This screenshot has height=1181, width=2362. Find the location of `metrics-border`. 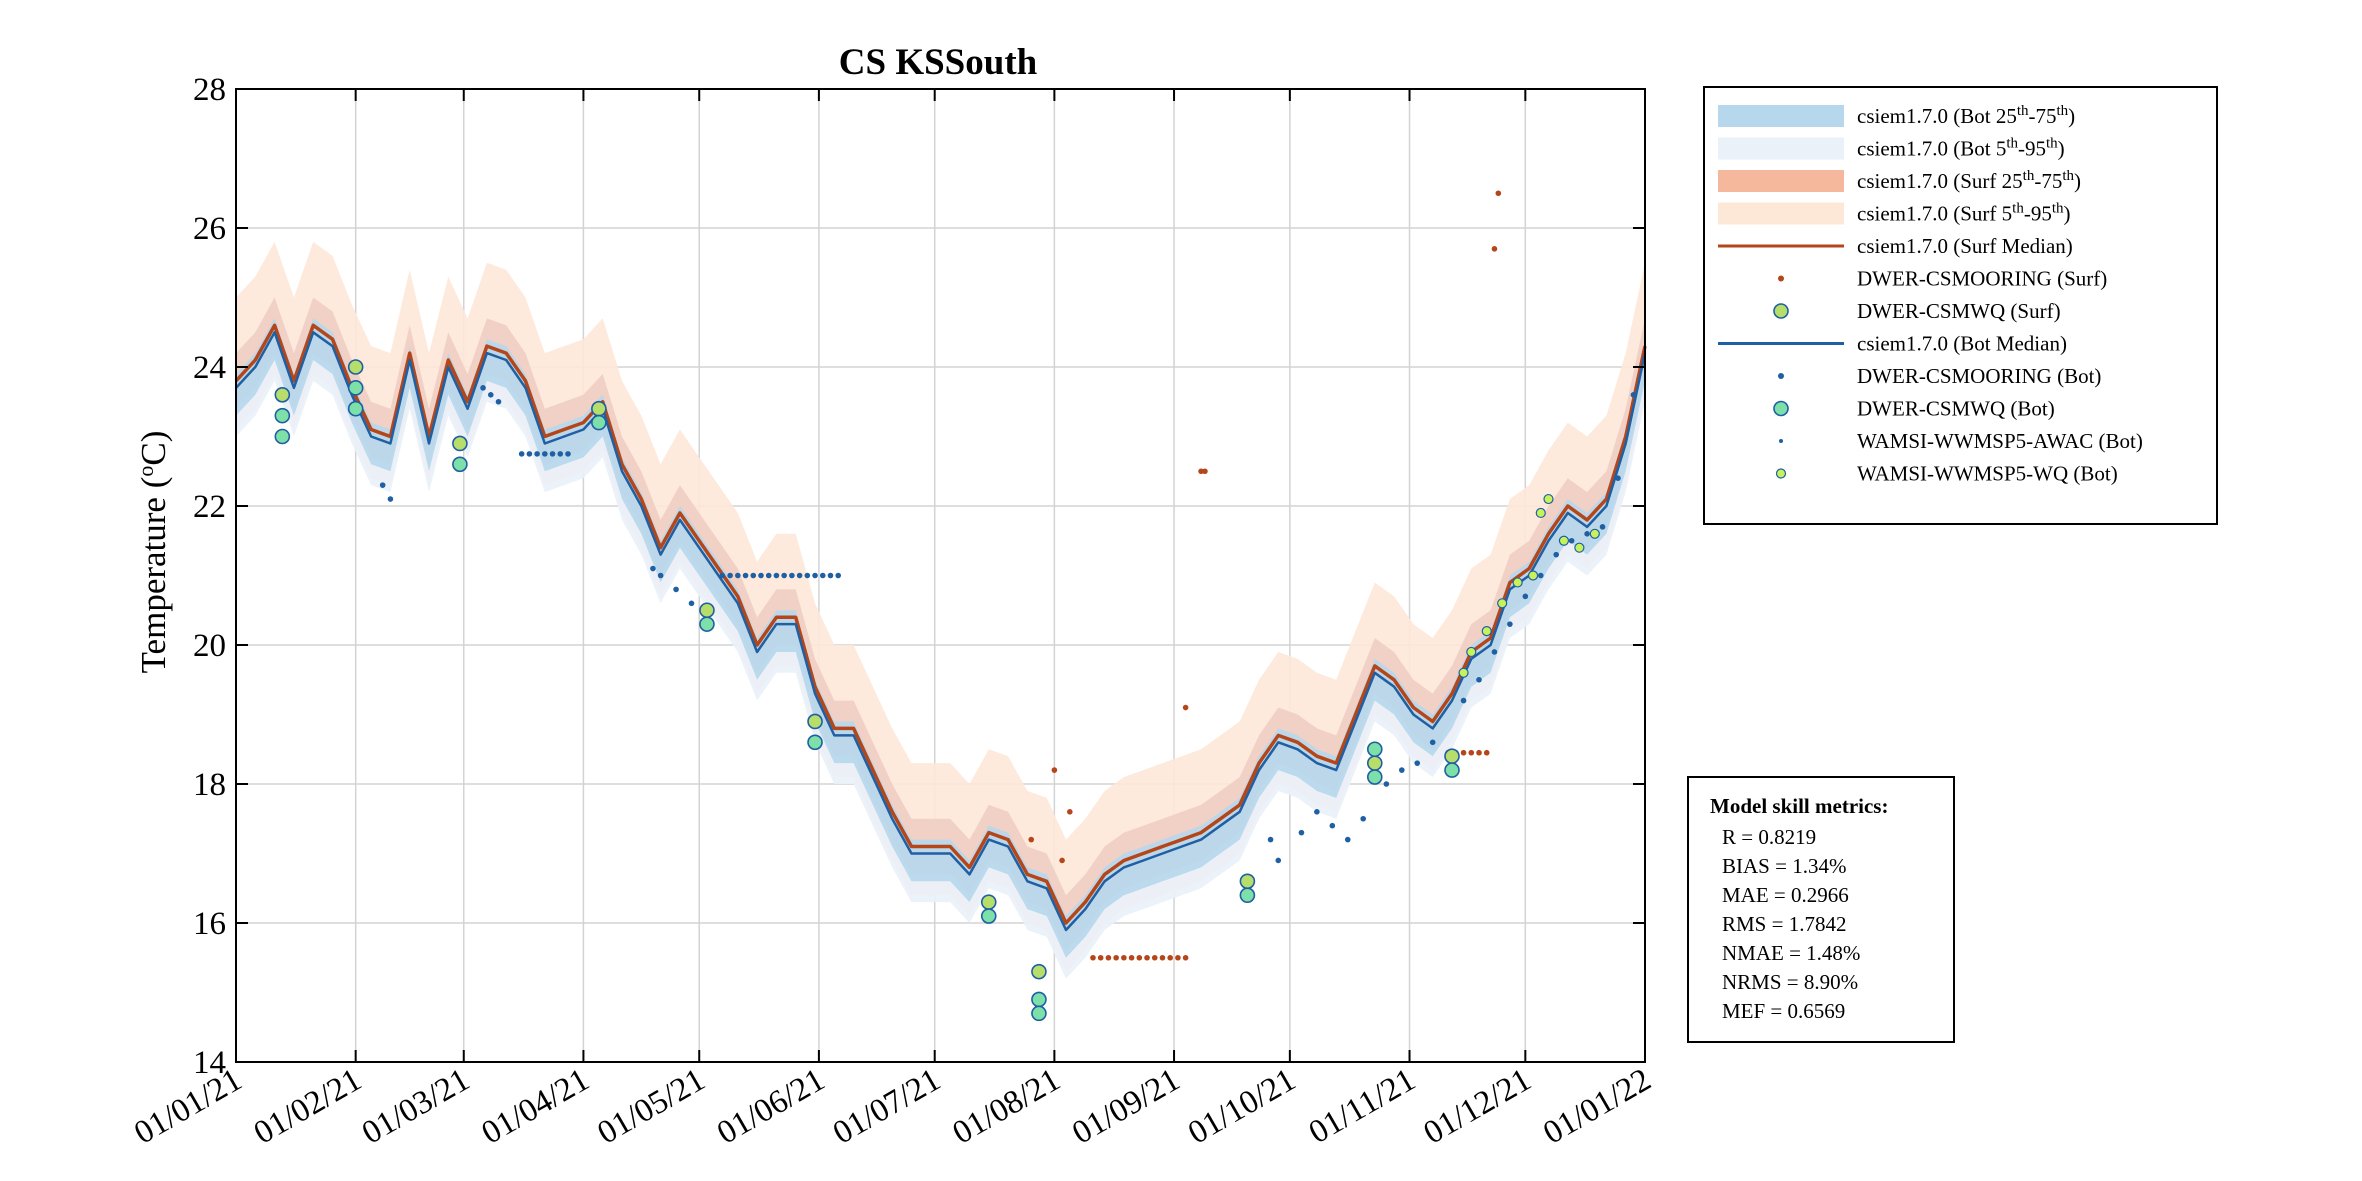

metrics-border is located at coordinates (1821, 909).